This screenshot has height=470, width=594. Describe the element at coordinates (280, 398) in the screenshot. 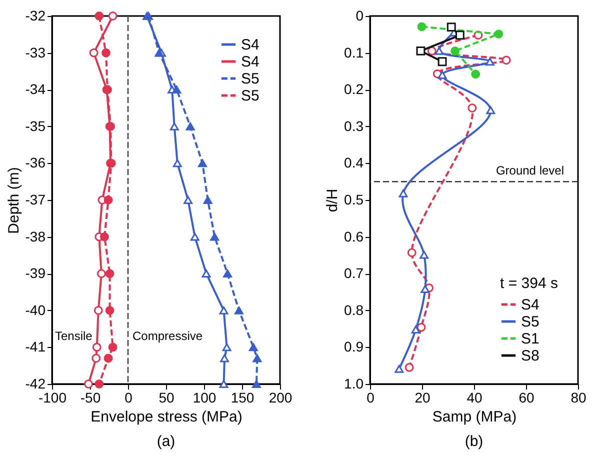

I see `x-tick-label: 200` at that location.